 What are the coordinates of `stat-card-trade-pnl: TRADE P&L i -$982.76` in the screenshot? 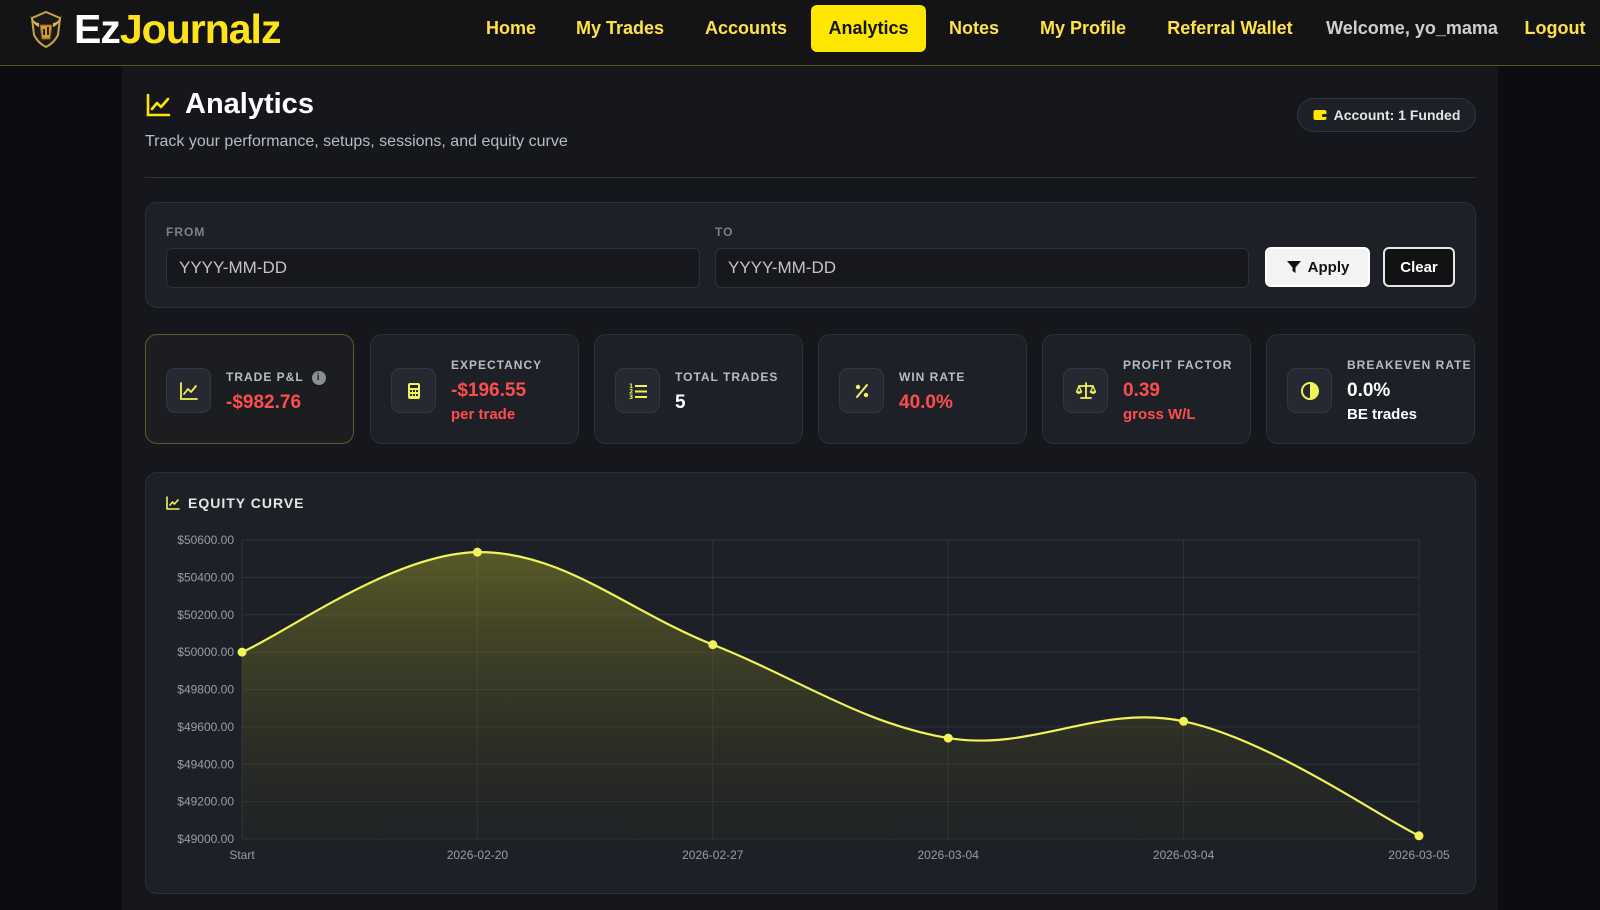 It's located at (249, 389).